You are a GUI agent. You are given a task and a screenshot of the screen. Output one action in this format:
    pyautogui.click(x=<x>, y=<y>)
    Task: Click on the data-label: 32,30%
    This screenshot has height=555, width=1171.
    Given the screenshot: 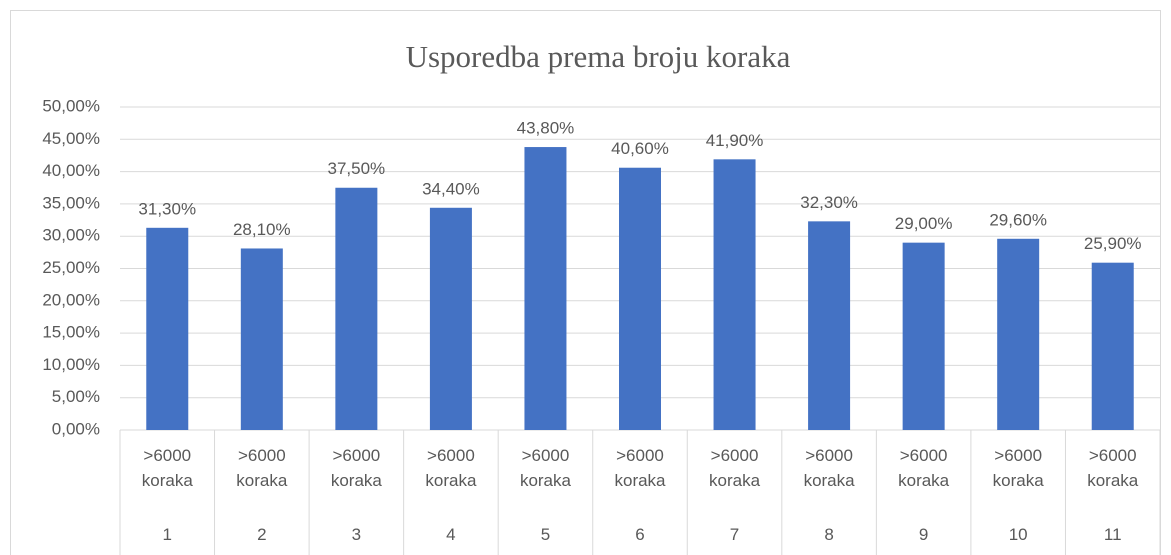 What is the action you would take?
    pyautogui.click(x=829, y=202)
    